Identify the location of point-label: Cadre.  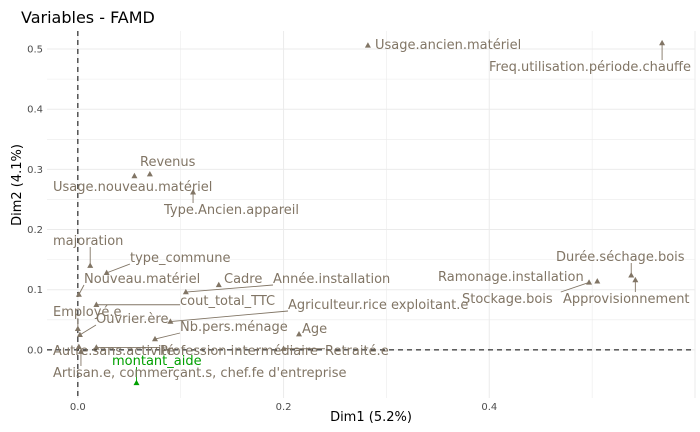
(243, 279).